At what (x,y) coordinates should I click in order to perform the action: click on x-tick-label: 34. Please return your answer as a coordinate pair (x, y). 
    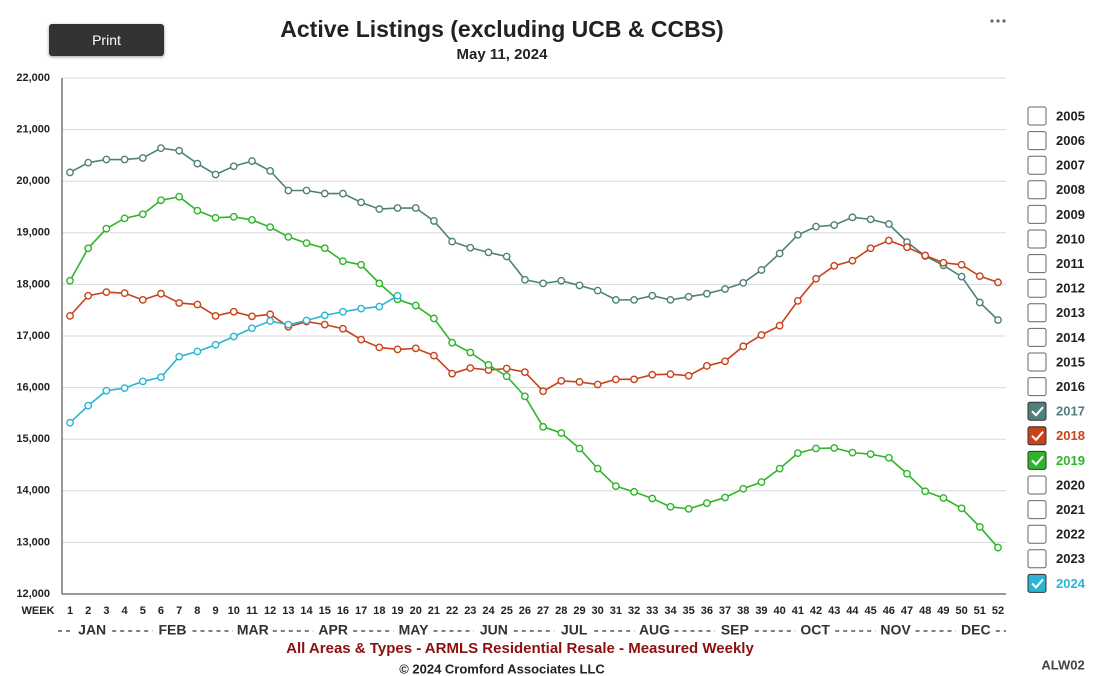
    Looking at the image, I should click on (670, 611).